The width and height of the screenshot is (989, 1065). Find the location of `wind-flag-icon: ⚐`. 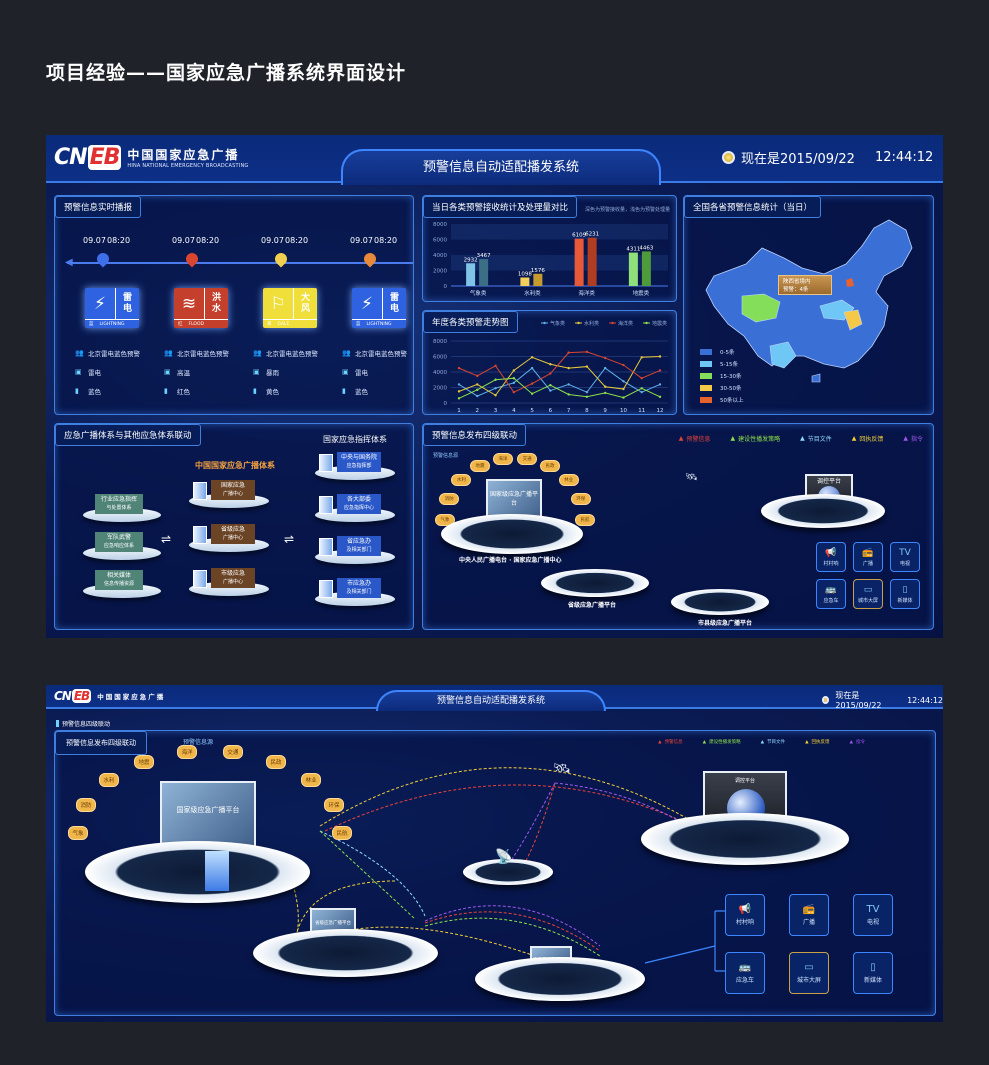

wind-flag-icon: ⚐ is located at coordinates (278, 303).